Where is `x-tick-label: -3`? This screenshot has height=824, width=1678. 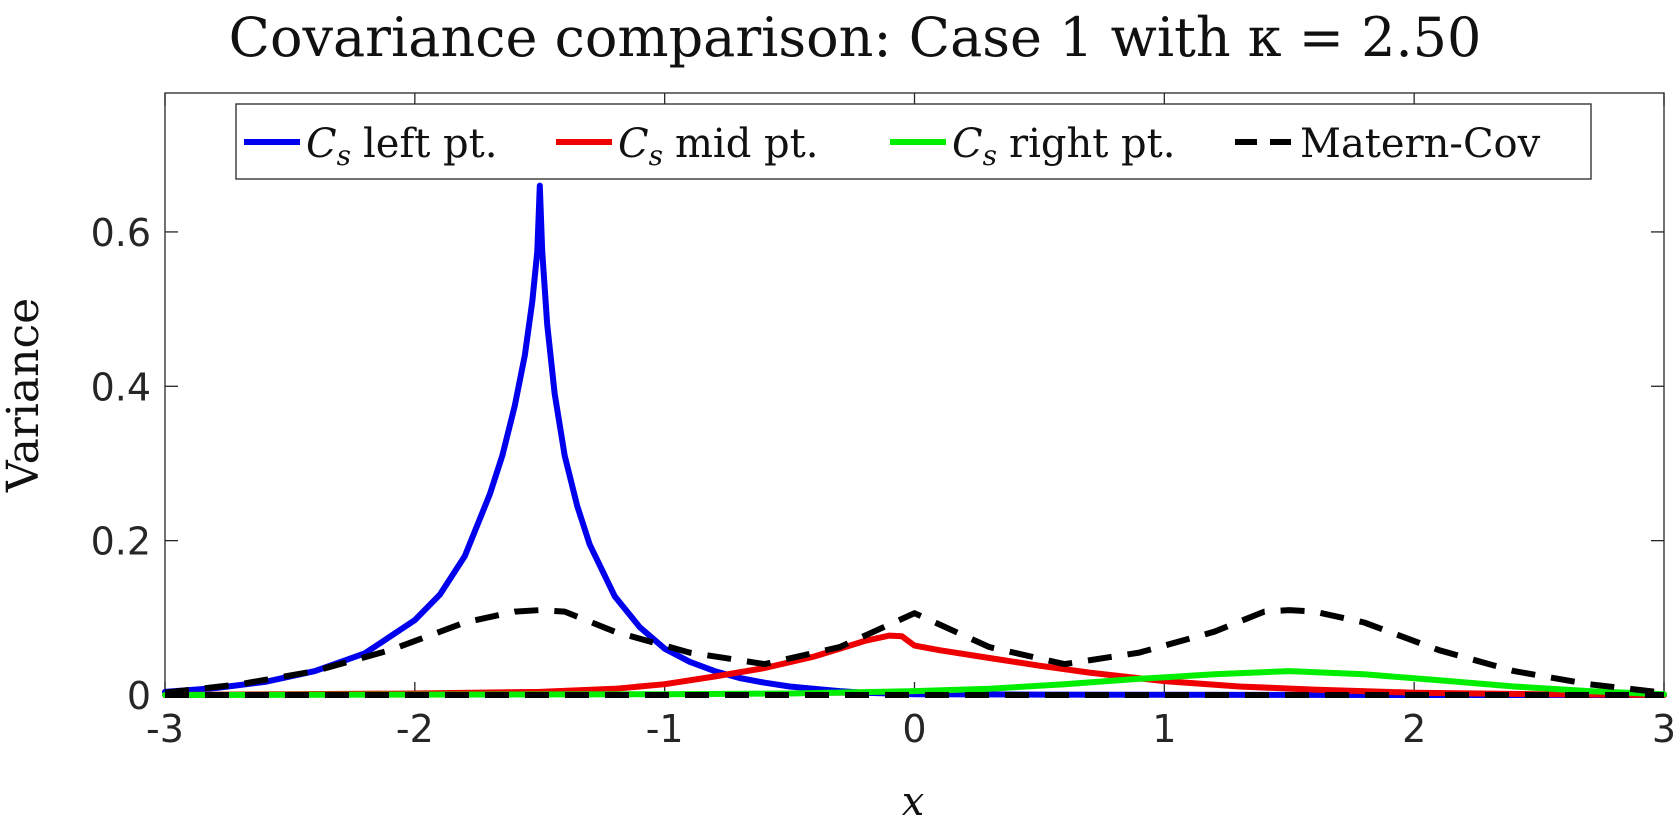
x-tick-label: -3 is located at coordinates (165, 729).